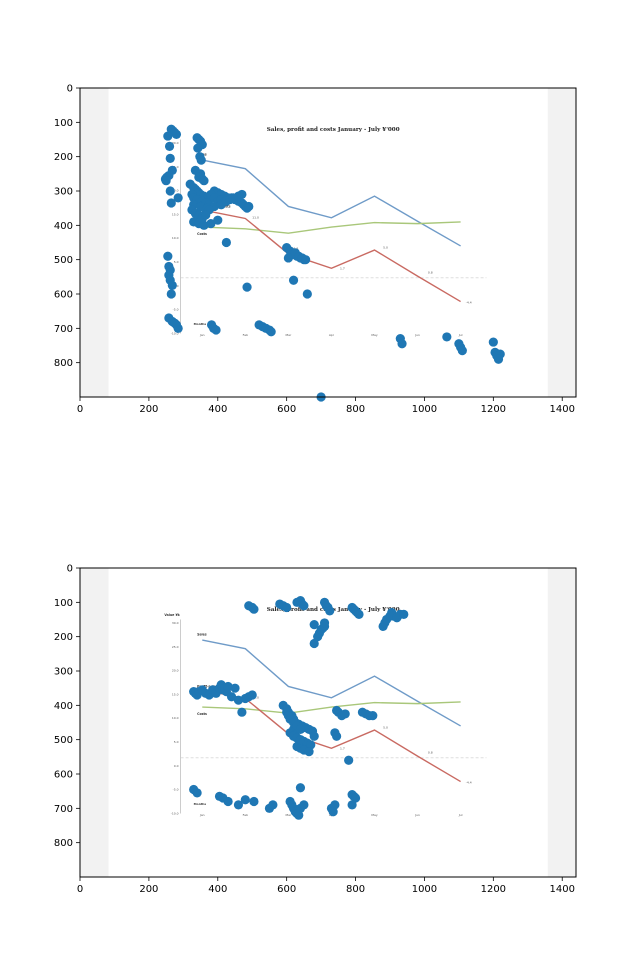 The width and height of the screenshot is (640, 964). Describe the element at coordinates (202, 714) in the screenshot. I see `costs-label: Costs` at that location.